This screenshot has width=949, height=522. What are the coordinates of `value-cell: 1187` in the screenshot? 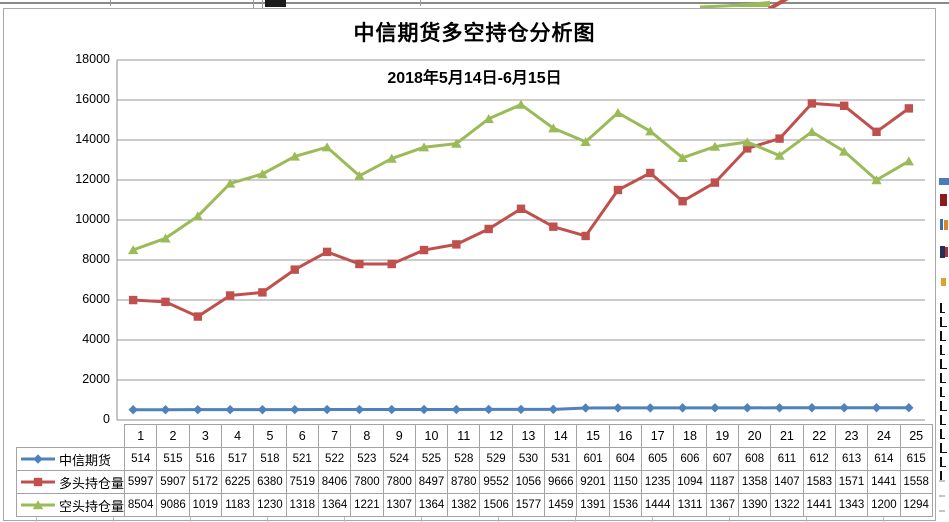 It's located at (722, 482).